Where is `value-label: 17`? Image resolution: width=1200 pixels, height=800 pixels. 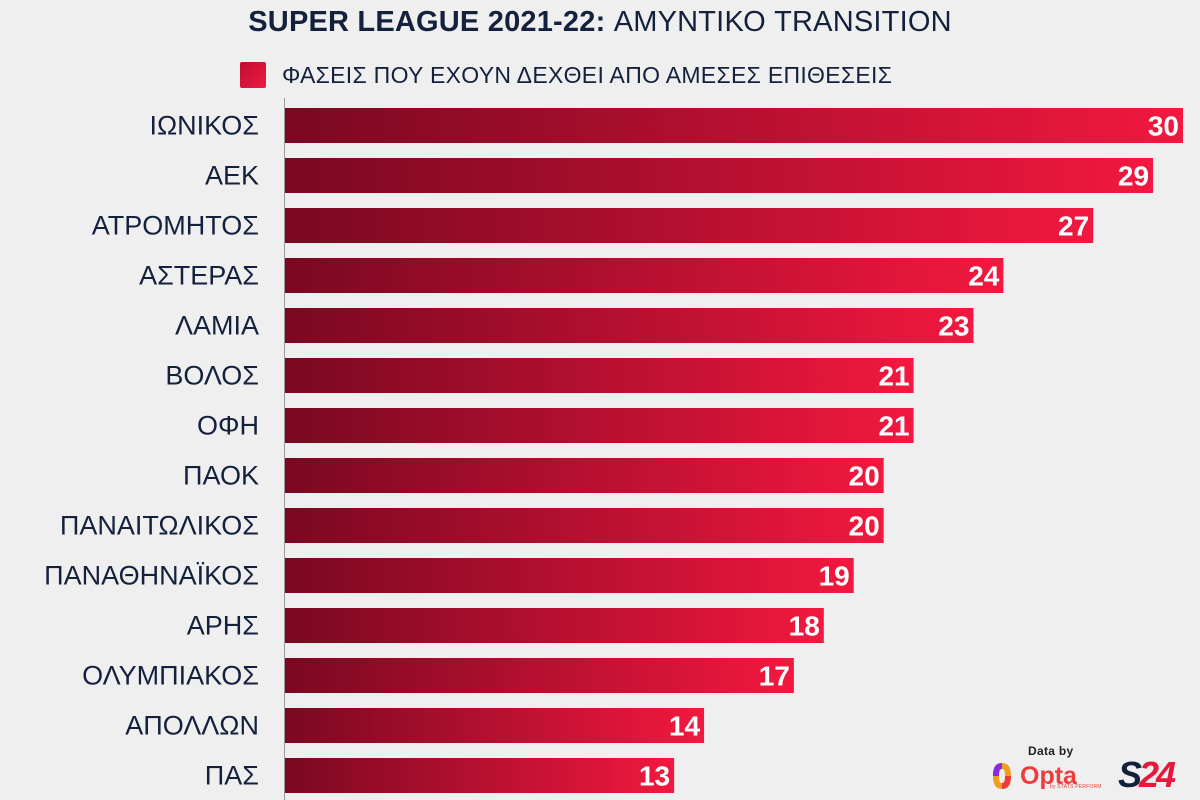 value-label: 17 is located at coordinates (774, 676).